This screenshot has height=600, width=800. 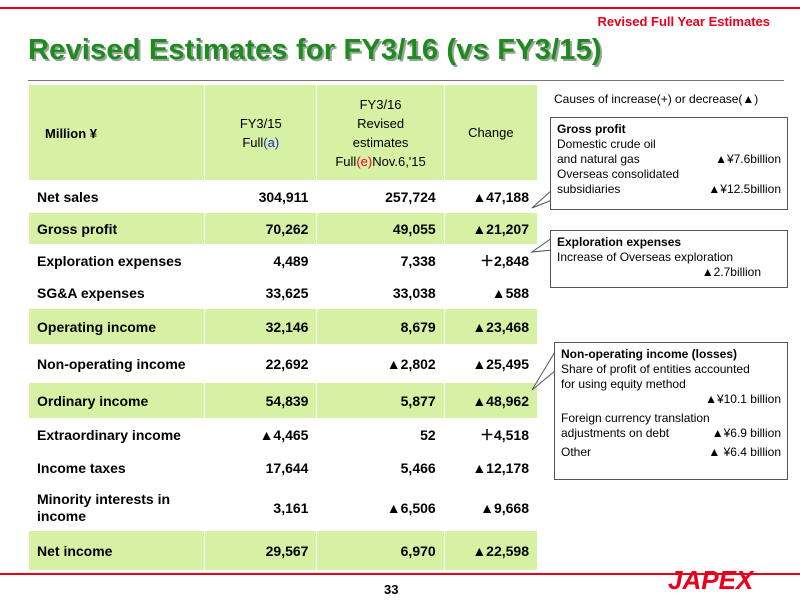 What do you see at coordinates (541, 245) in the screenshot?
I see `exploration-pointer` at bounding box center [541, 245].